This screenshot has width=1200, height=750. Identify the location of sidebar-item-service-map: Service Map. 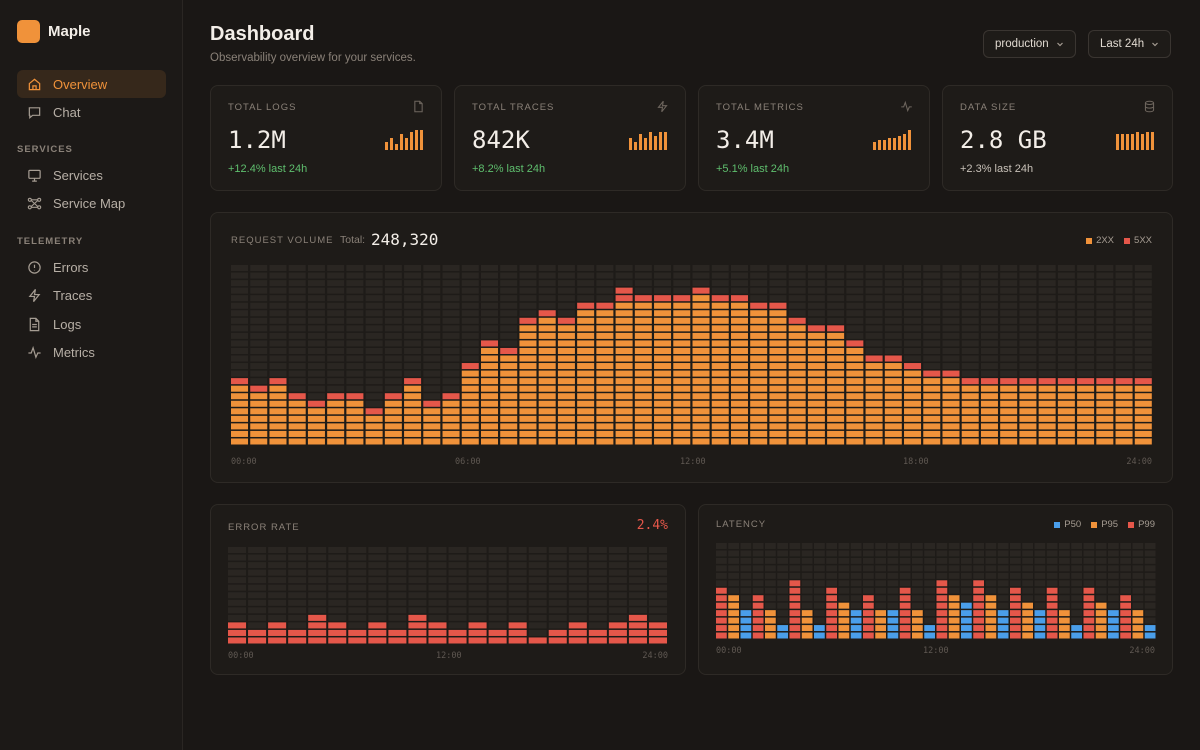
(91, 203).